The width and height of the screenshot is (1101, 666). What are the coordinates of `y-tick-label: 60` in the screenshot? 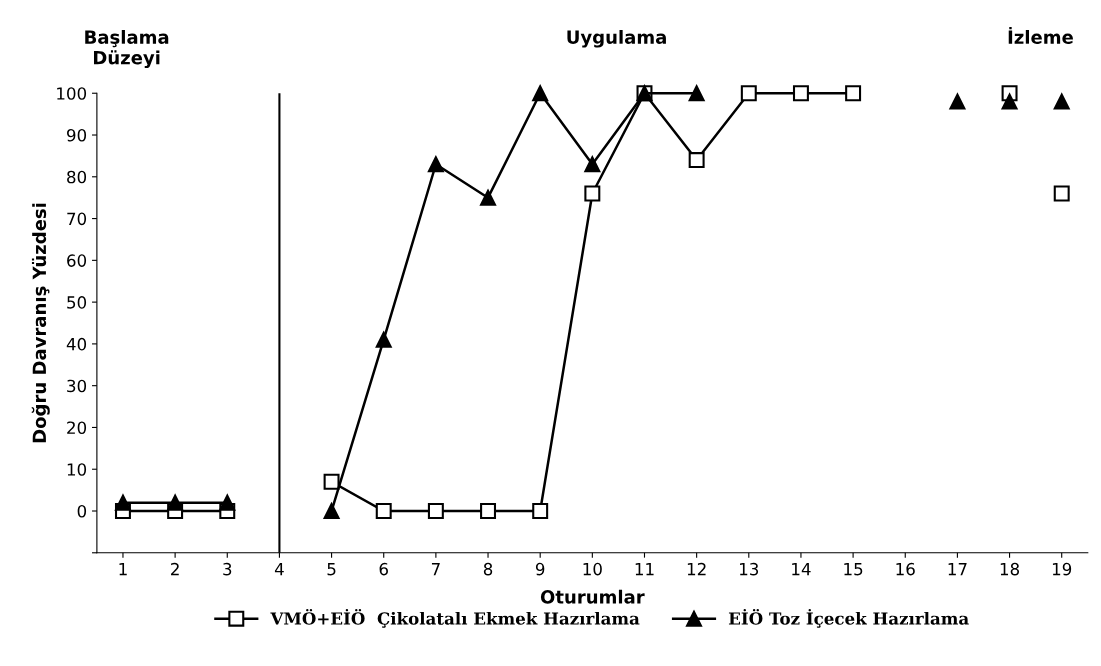 It's located at (77, 260).